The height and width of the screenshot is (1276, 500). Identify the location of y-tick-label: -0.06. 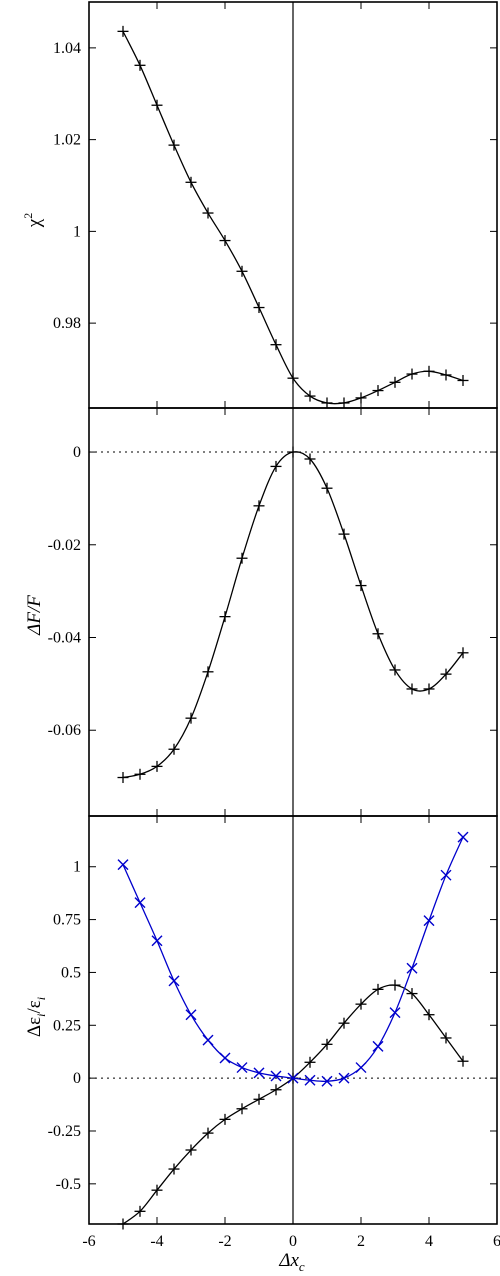
(64, 730).